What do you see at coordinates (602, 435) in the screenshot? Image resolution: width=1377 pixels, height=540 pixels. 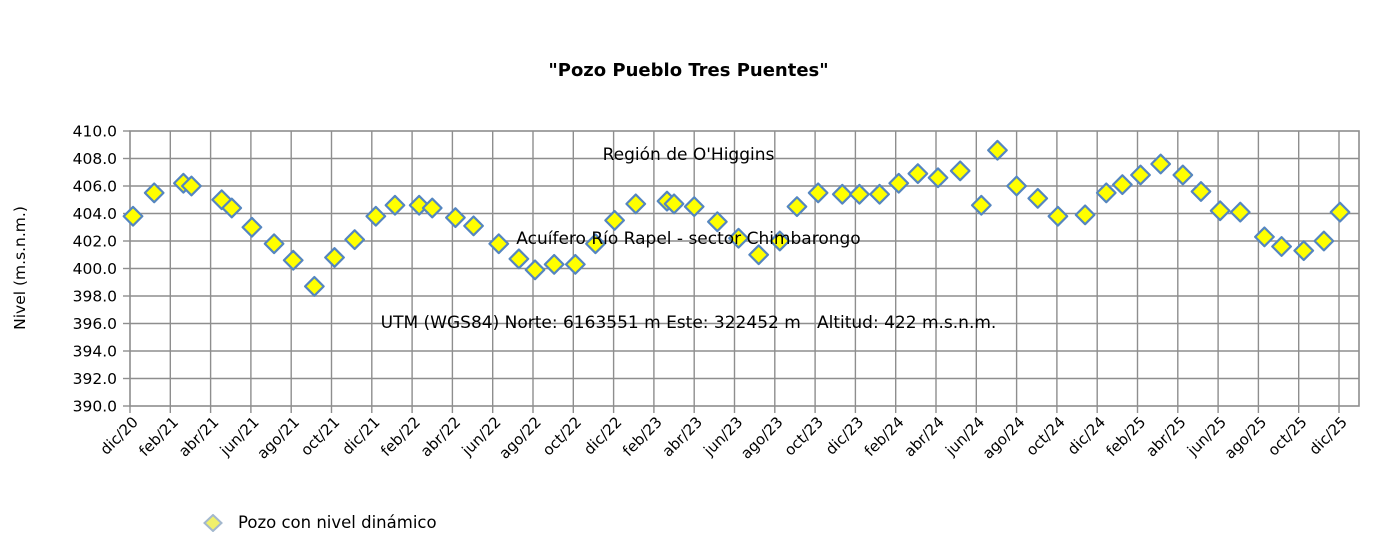 I see `x-tick-label: dic/22` at bounding box center [602, 435].